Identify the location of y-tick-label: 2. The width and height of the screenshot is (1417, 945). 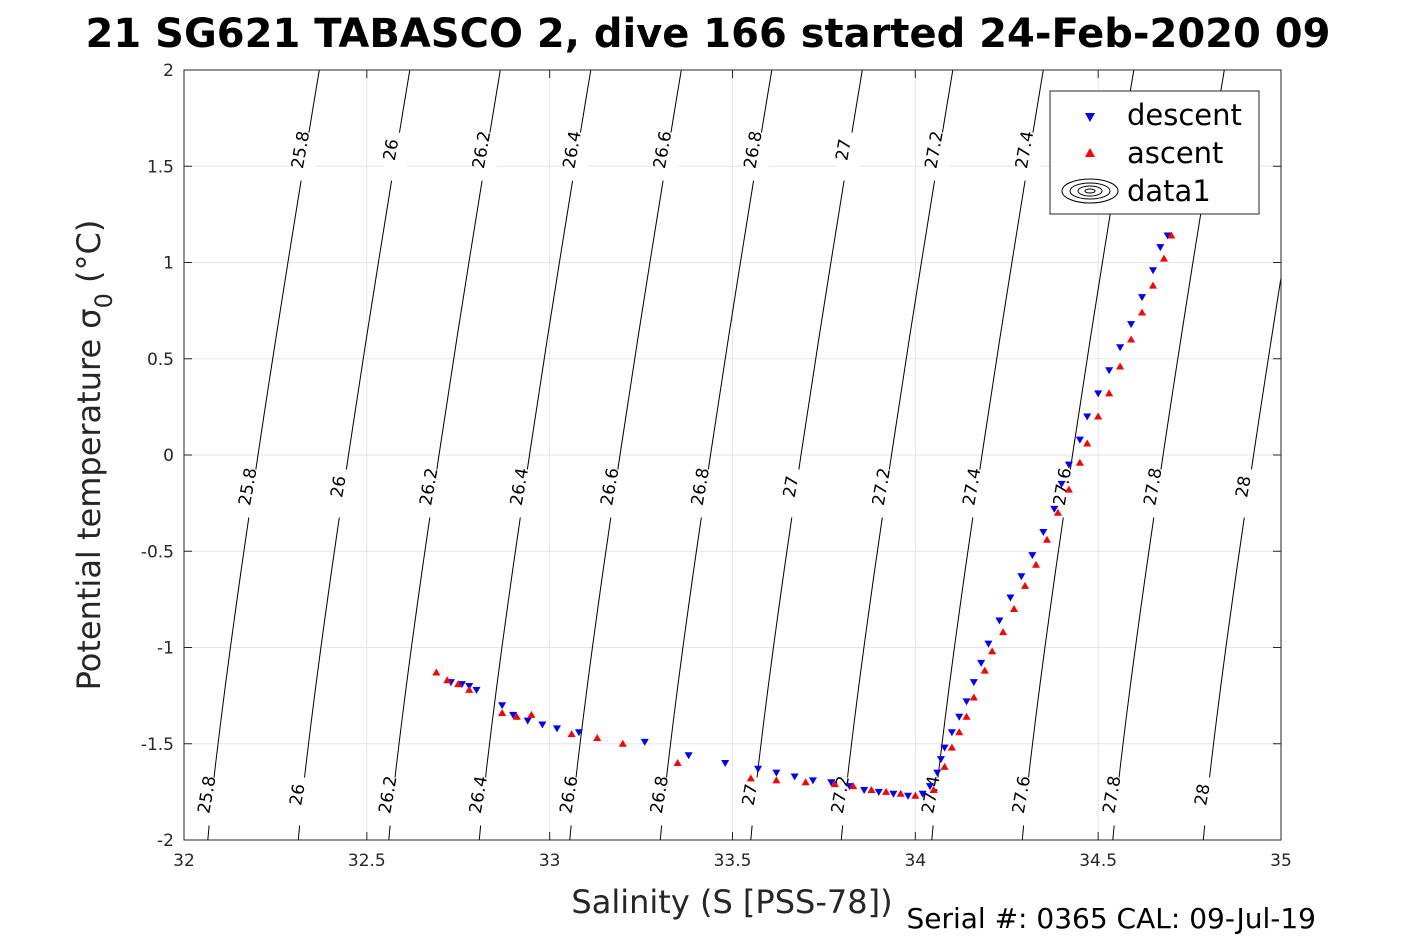
(168, 71).